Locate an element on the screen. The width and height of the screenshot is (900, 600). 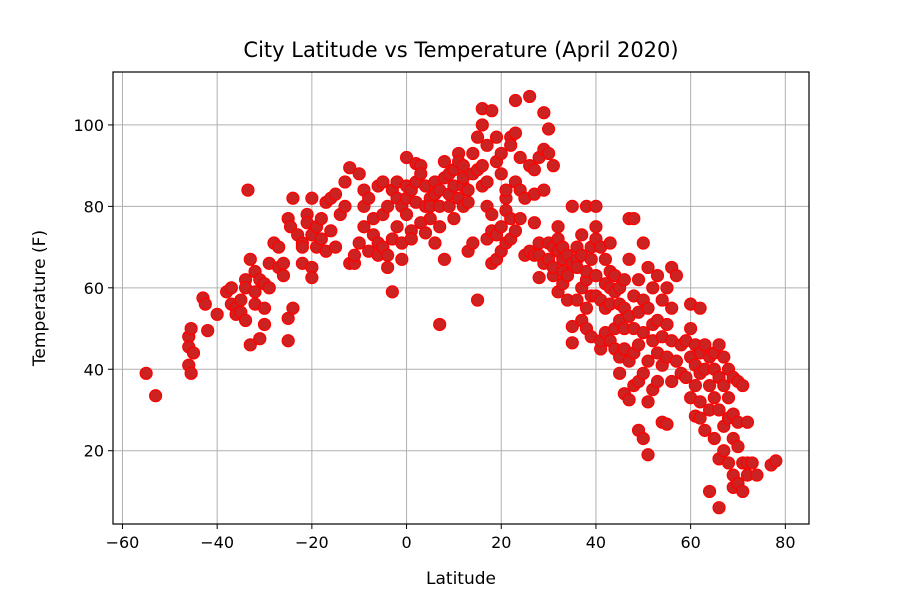
y-axis-ticks: 20 40 60 80 100 is located at coordinates (93, 288).